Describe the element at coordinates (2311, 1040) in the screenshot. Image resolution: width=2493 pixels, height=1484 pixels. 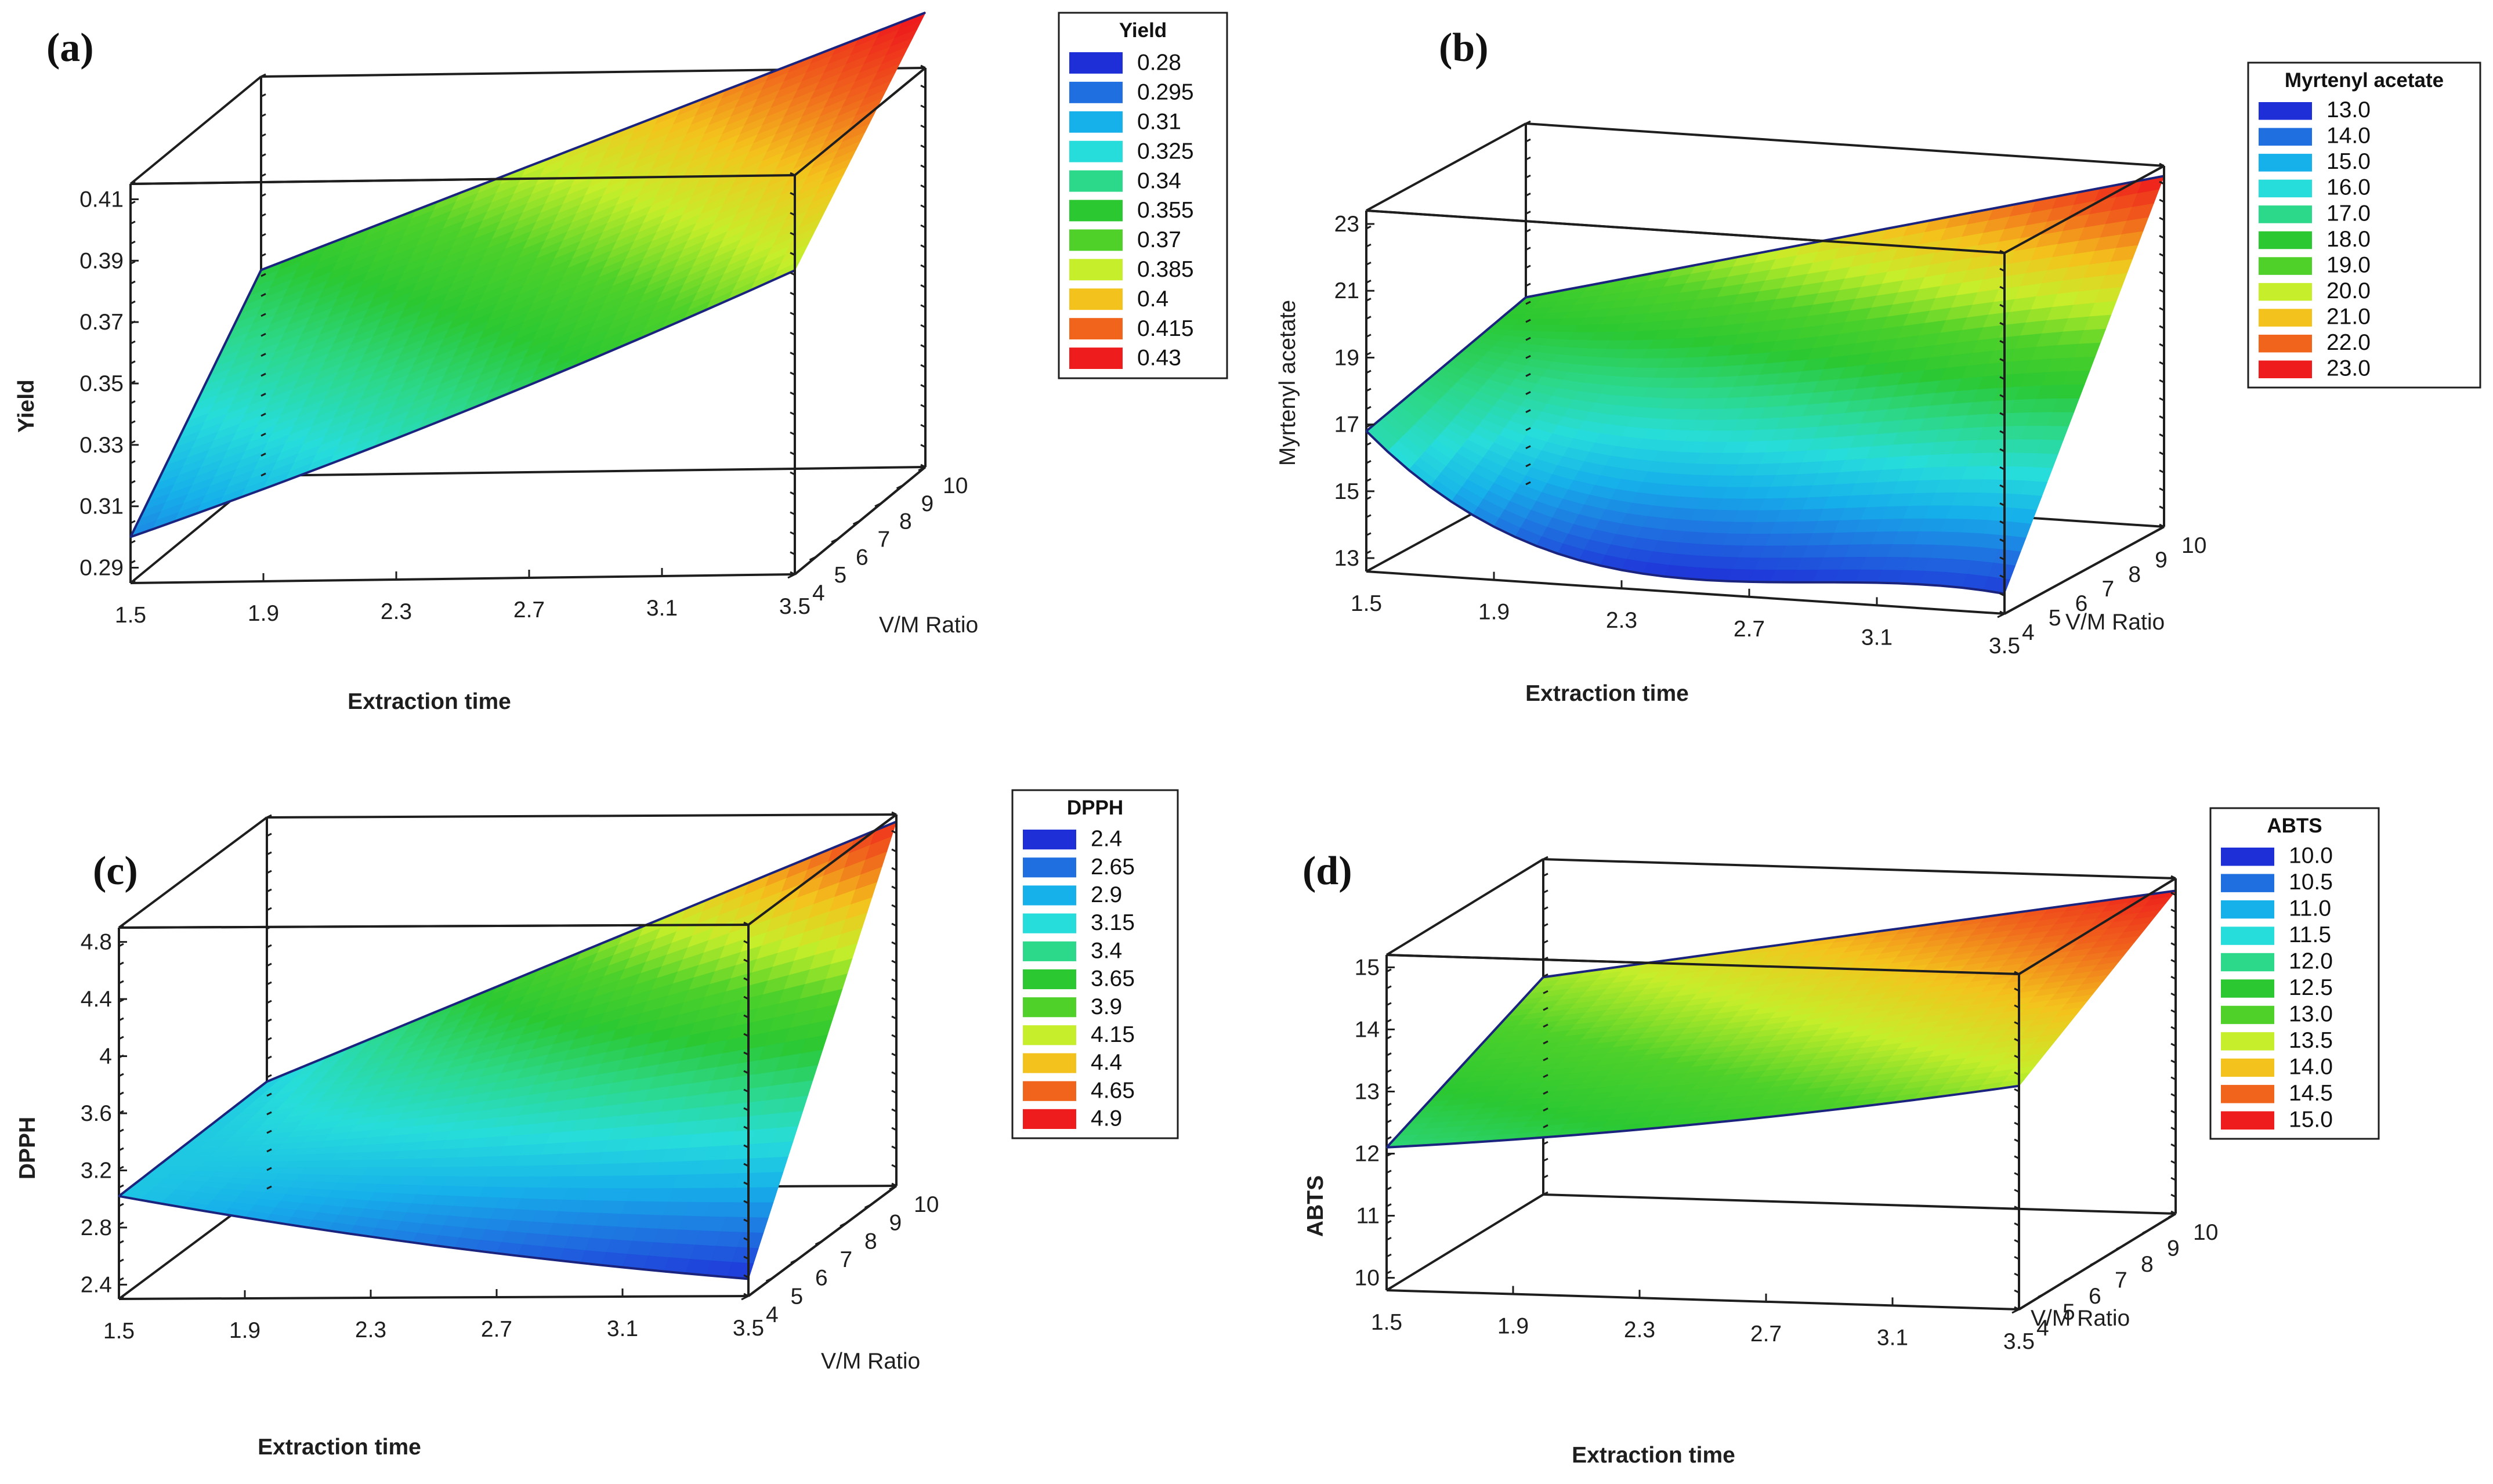
I see `legend-label: 13.5` at that location.